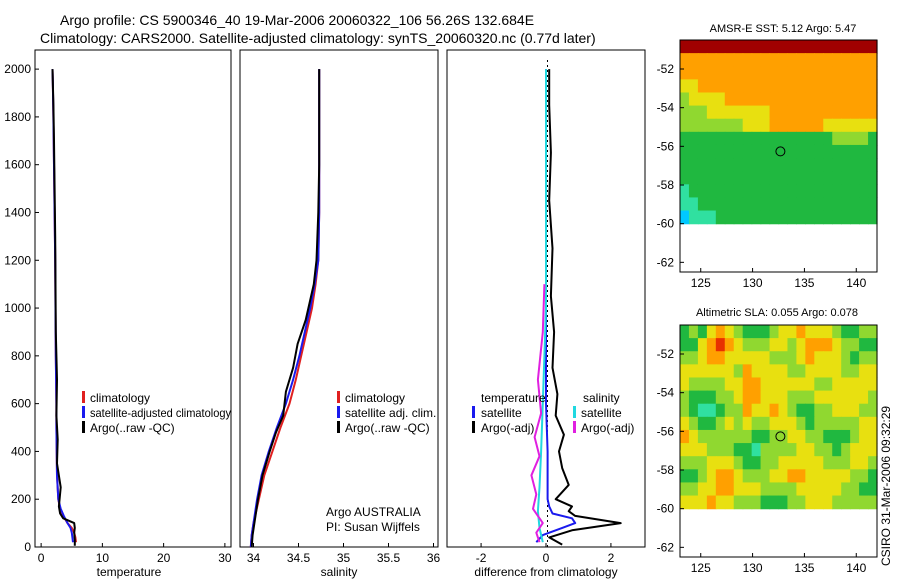 This screenshot has height=580, width=900. I want to click on difference-x-tick-label: -2, so click(481, 558).